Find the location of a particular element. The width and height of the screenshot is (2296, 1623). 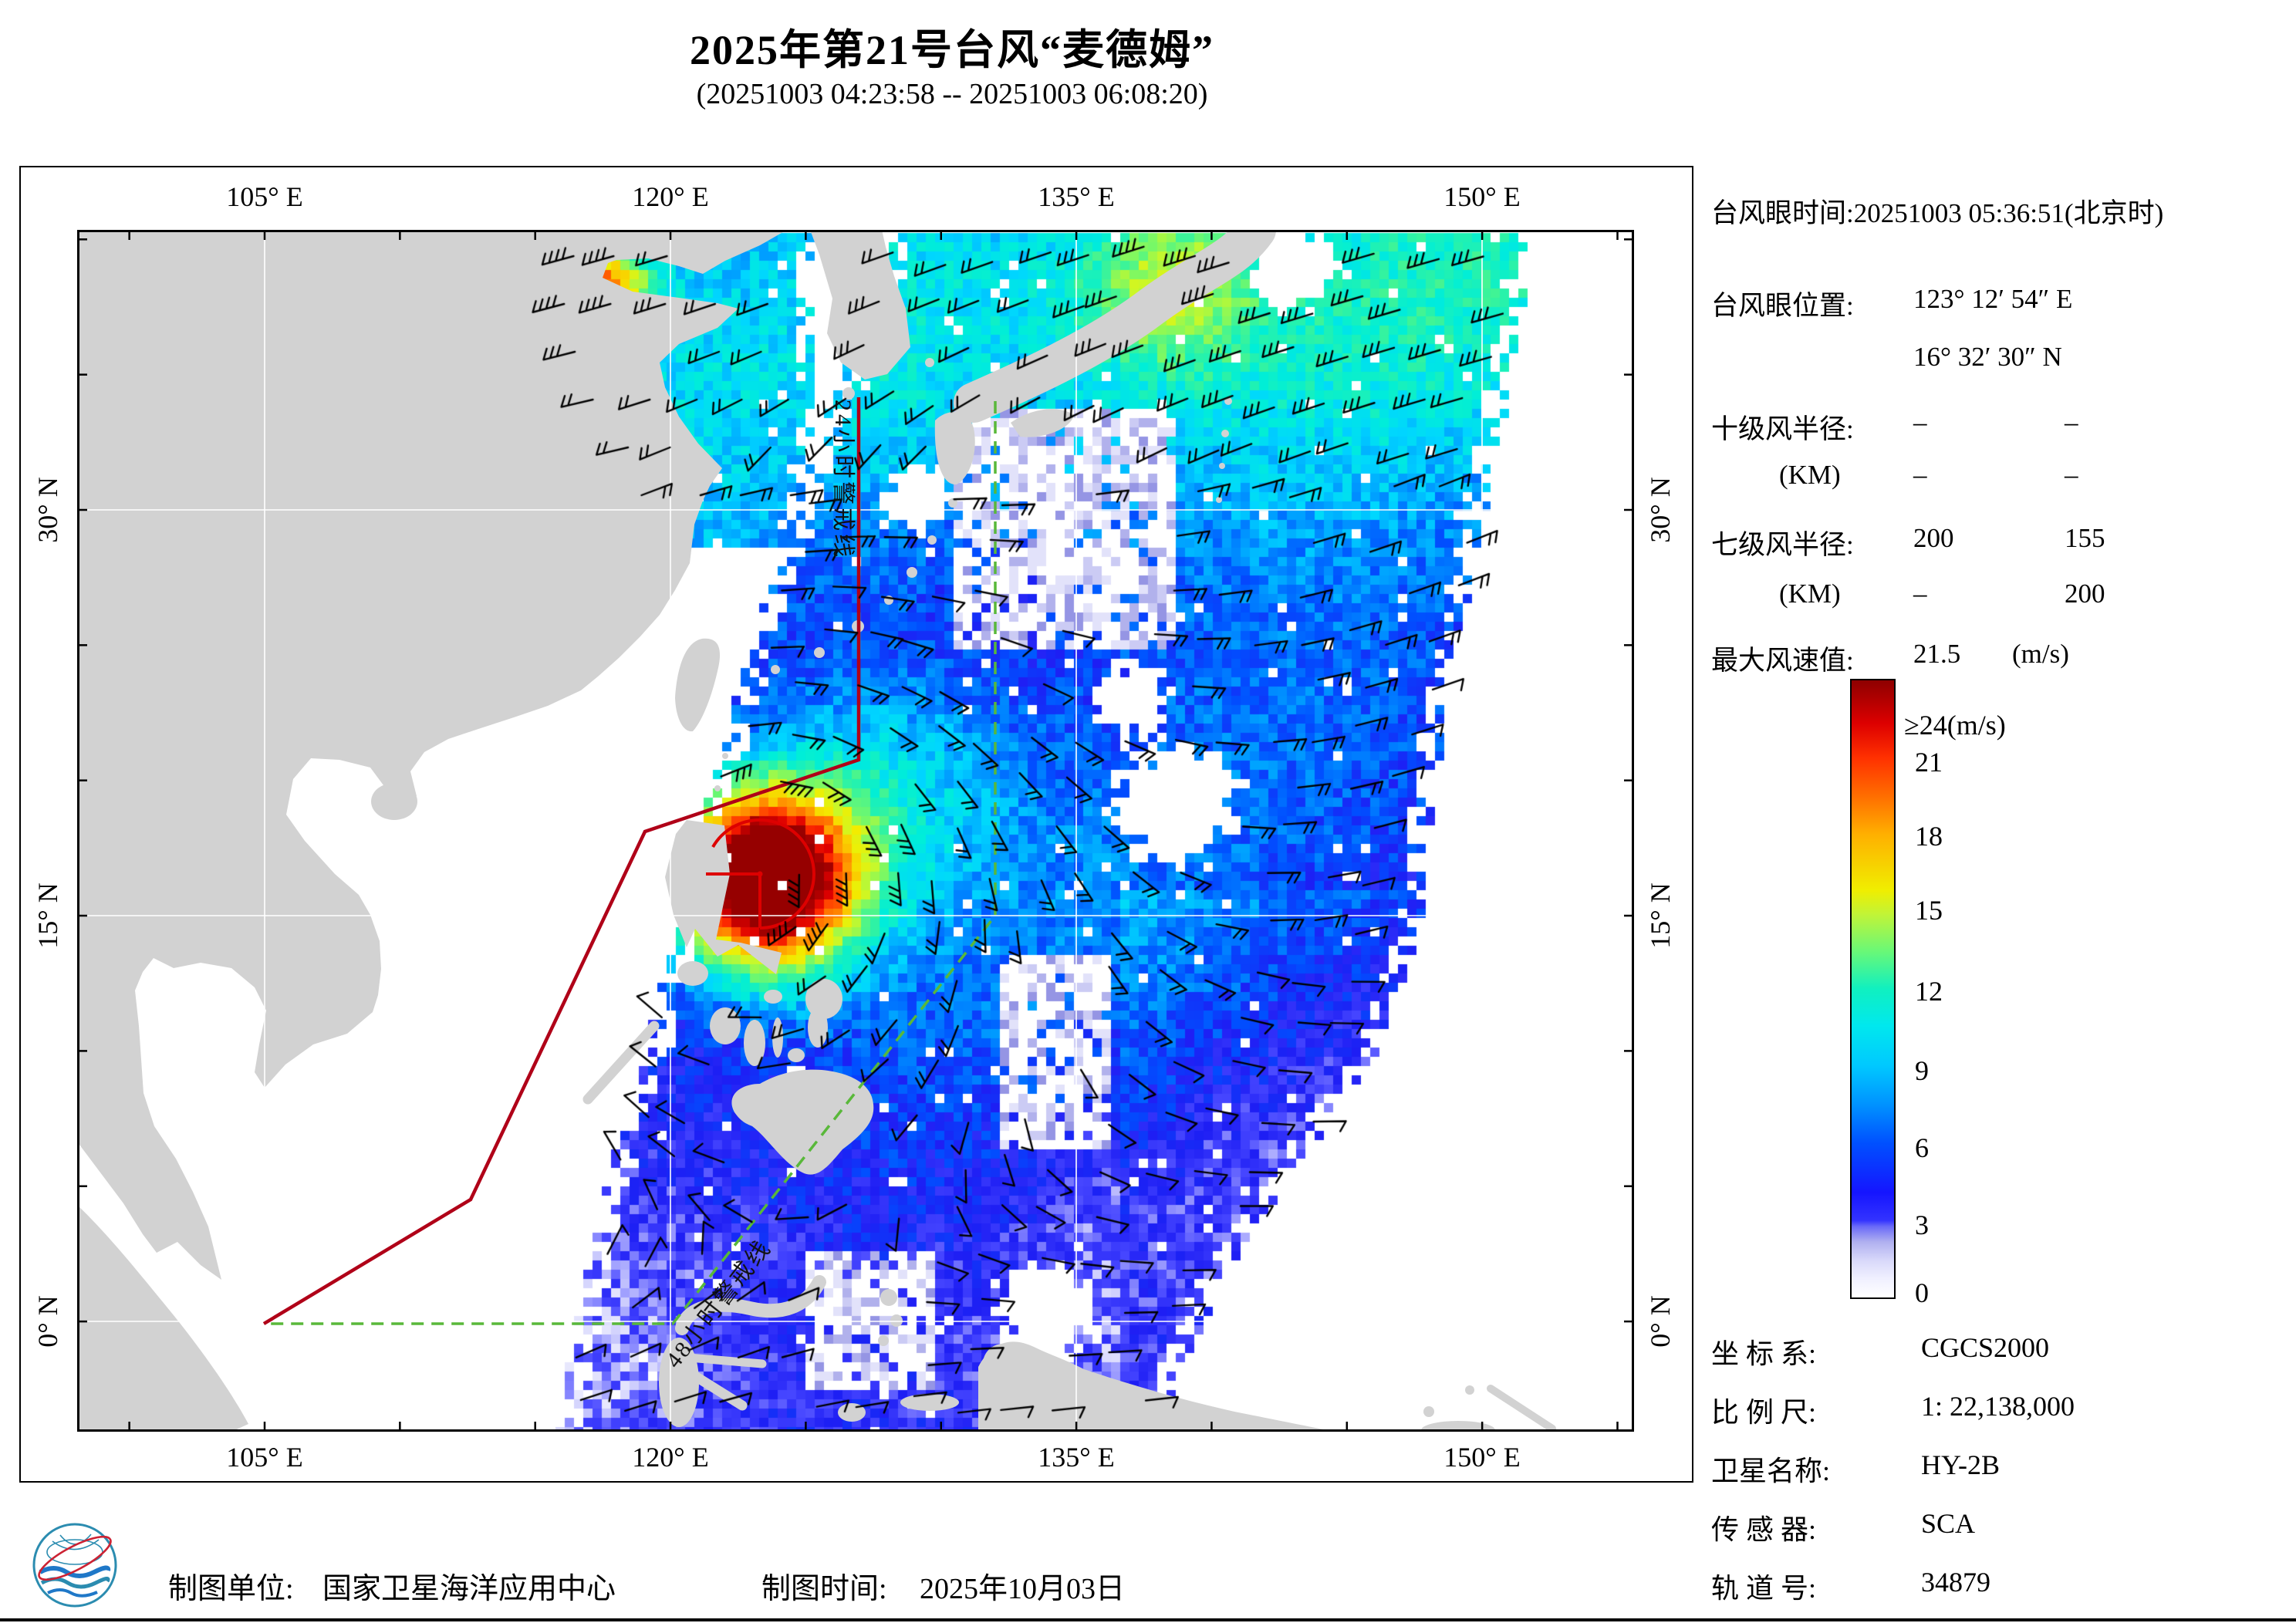

r10-value-4: – is located at coordinates (2071, 475).